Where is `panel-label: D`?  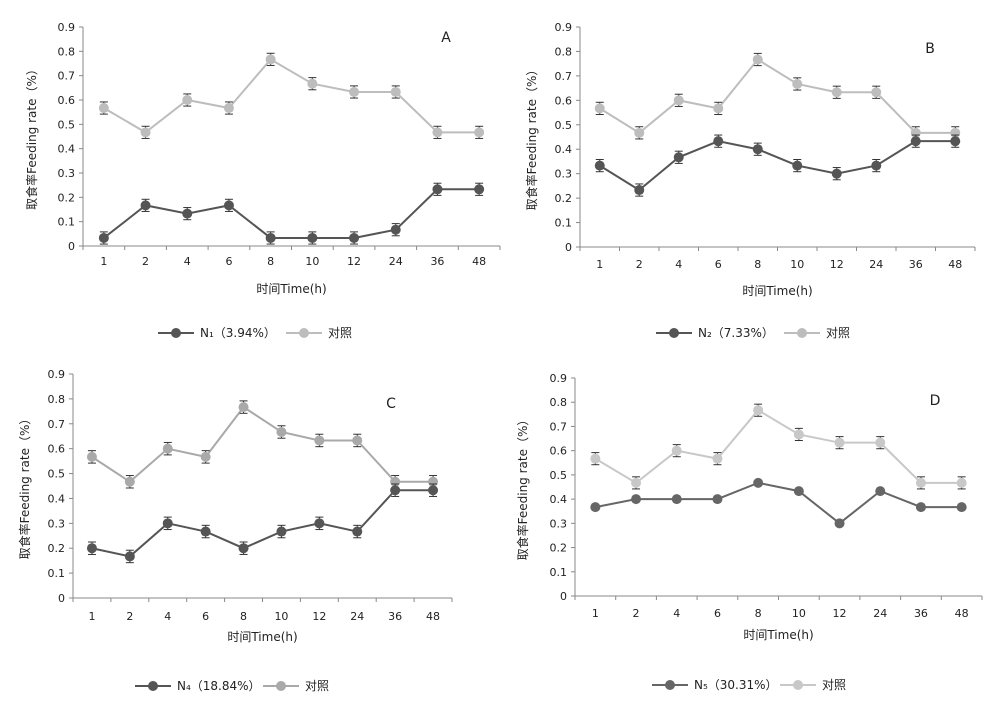 panel-label: D is located at coordinates (935, 401).